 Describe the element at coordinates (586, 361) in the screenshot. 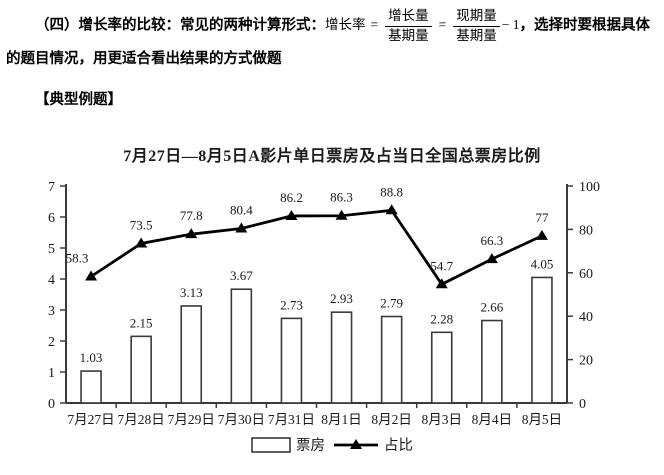

I see `right-axis-tick-label: 20` at that location.